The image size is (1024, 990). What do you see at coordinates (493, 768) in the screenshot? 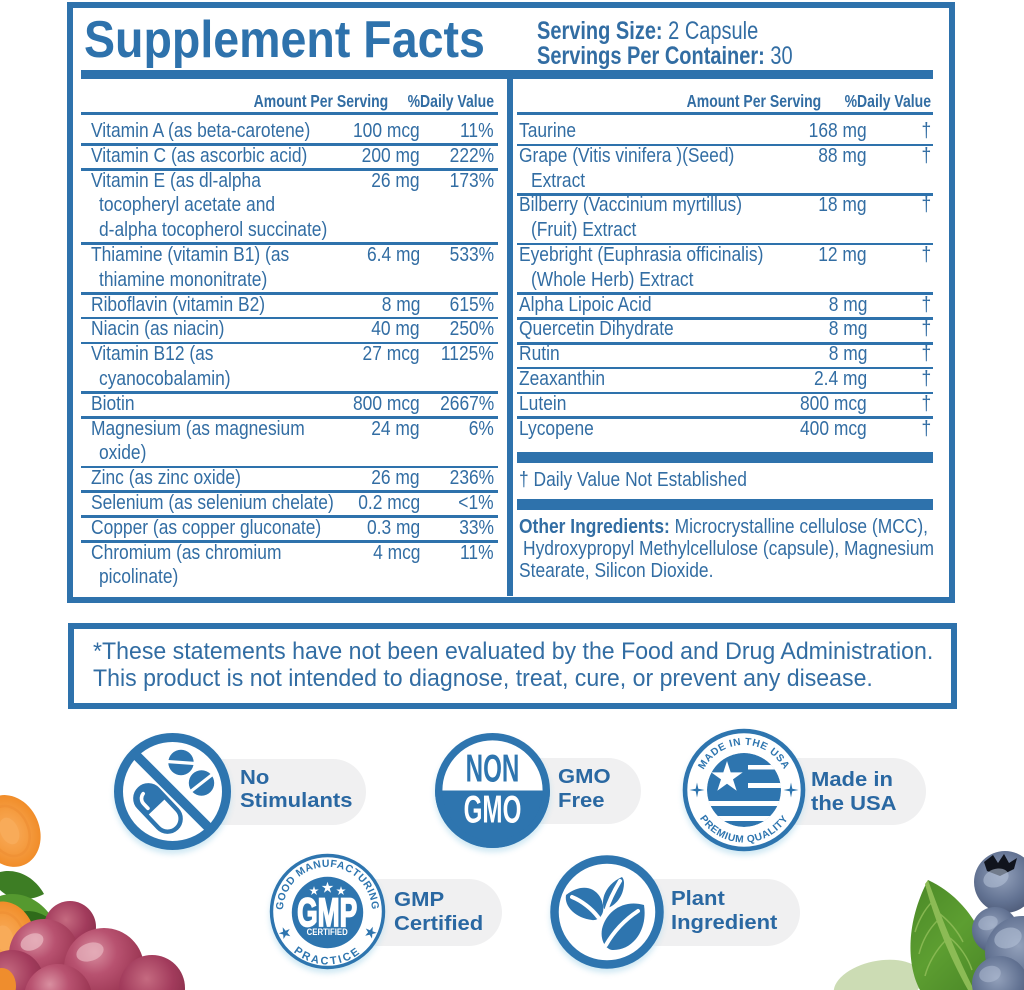
I see `svg-text: NON` at bounding box center [493, 768].